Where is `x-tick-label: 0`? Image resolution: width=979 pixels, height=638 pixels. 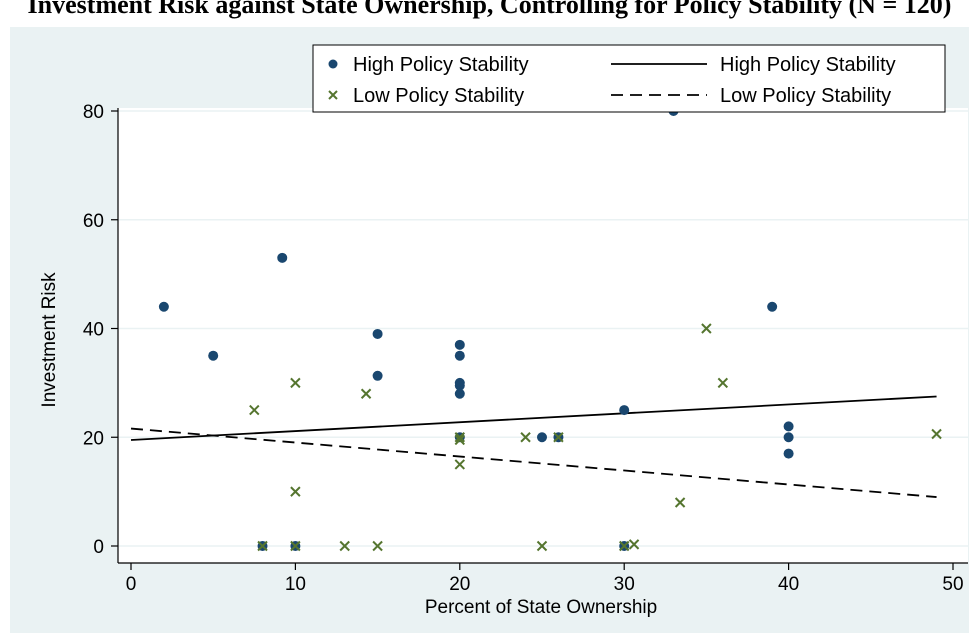 x-tick-label: 0 is located at coordinates (131, 584).